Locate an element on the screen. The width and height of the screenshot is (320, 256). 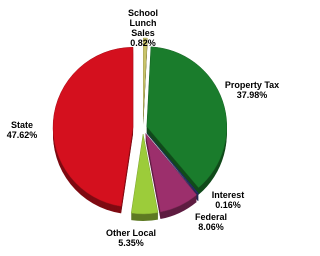
slice-label: School Lunch Sales 0.82% is located at coordinates (143, 28).